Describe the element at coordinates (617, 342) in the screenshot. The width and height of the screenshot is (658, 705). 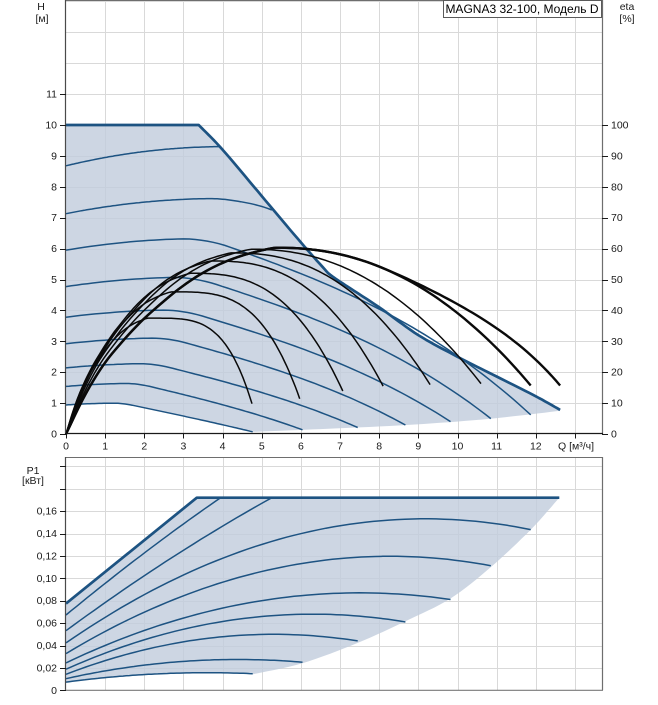
I see `svg-text: 30` at that location.